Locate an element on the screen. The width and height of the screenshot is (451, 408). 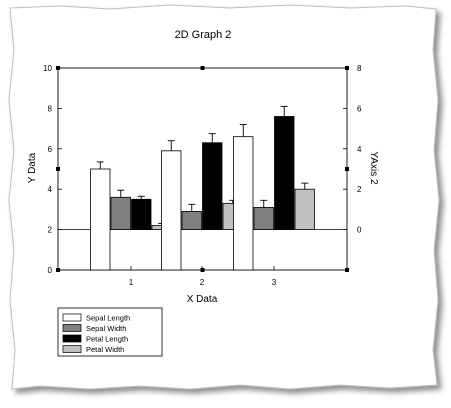
y2-tick-label: 6 is located at coordinates (359, 108).